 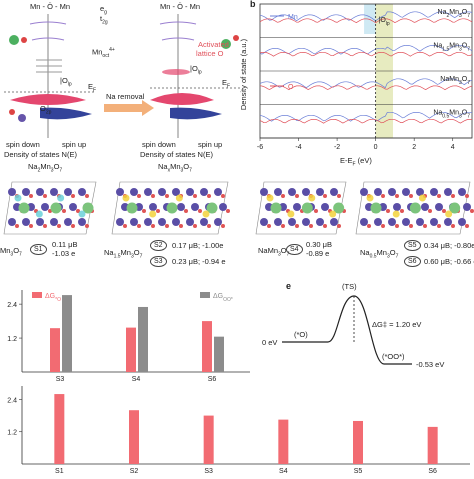 I want to click on panel-a-schematic, so click(x=122, y=76).